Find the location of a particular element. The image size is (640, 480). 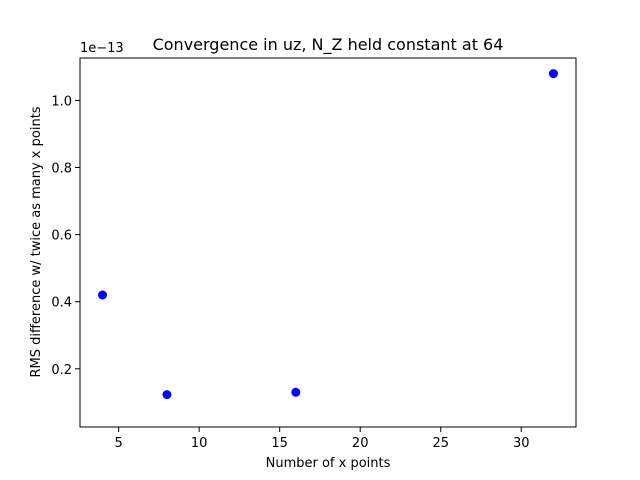

y-tick-label: 0.6 is located at coordinates (61, 236).